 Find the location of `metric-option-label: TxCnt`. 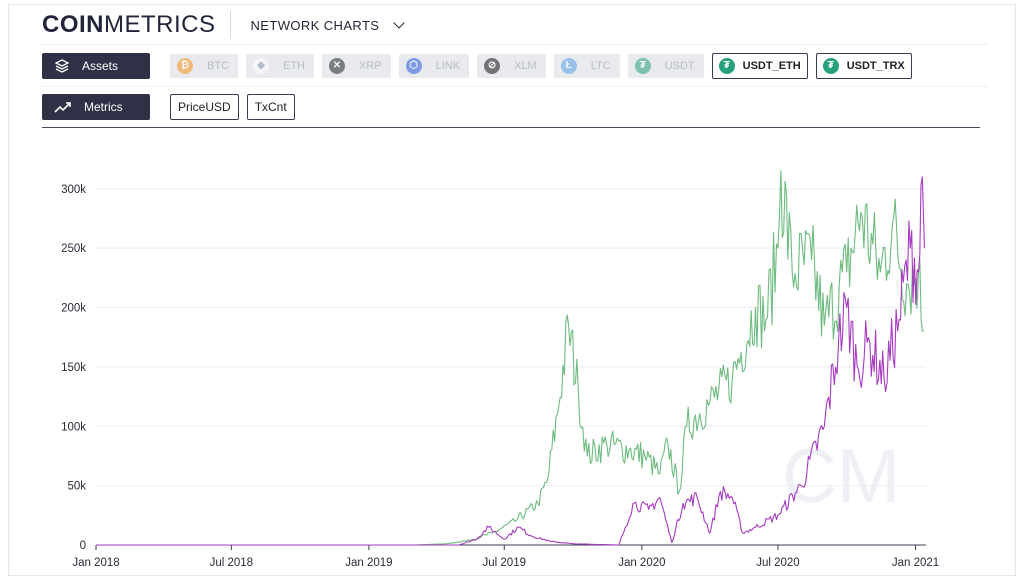

metric-option-label: TxCnt is located at coordinates (270, 107).